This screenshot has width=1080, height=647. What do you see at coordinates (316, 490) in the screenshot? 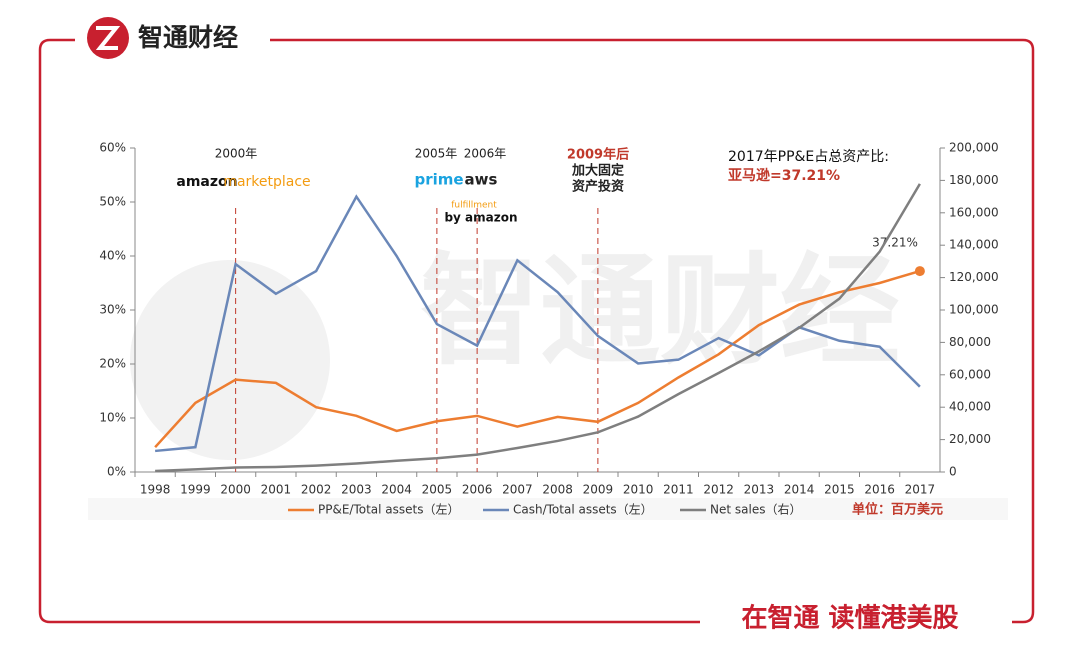
I see `x-tick-label: 2002` at bounding box center [316, 490].